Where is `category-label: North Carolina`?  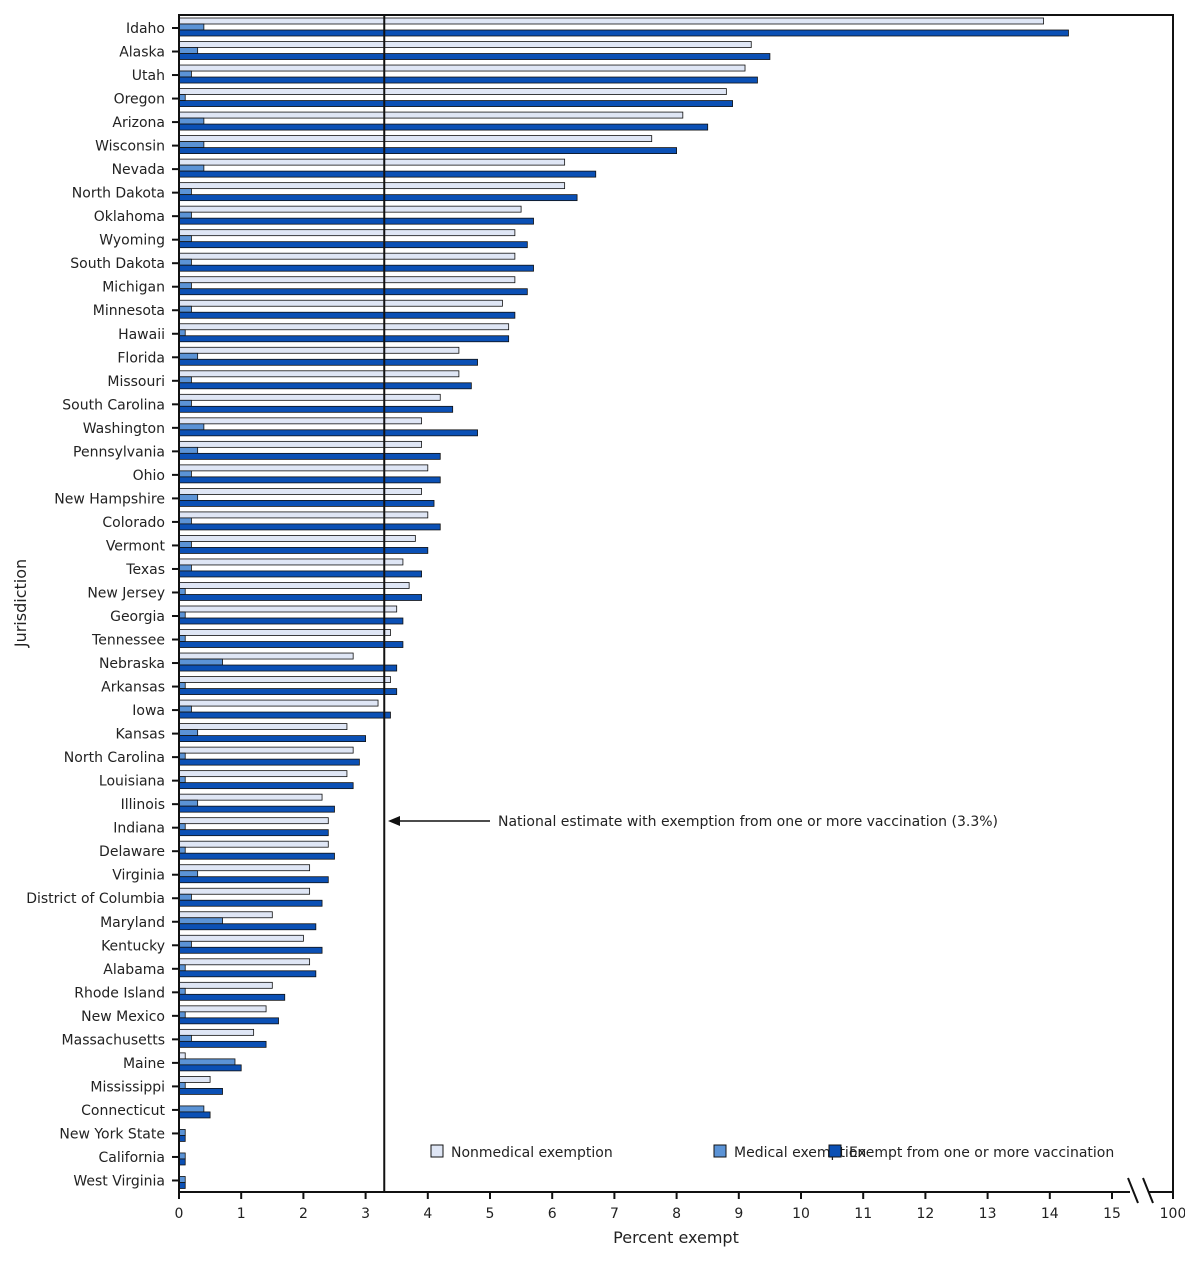 category-label: North Carolina is located at coordinates (114, 758).